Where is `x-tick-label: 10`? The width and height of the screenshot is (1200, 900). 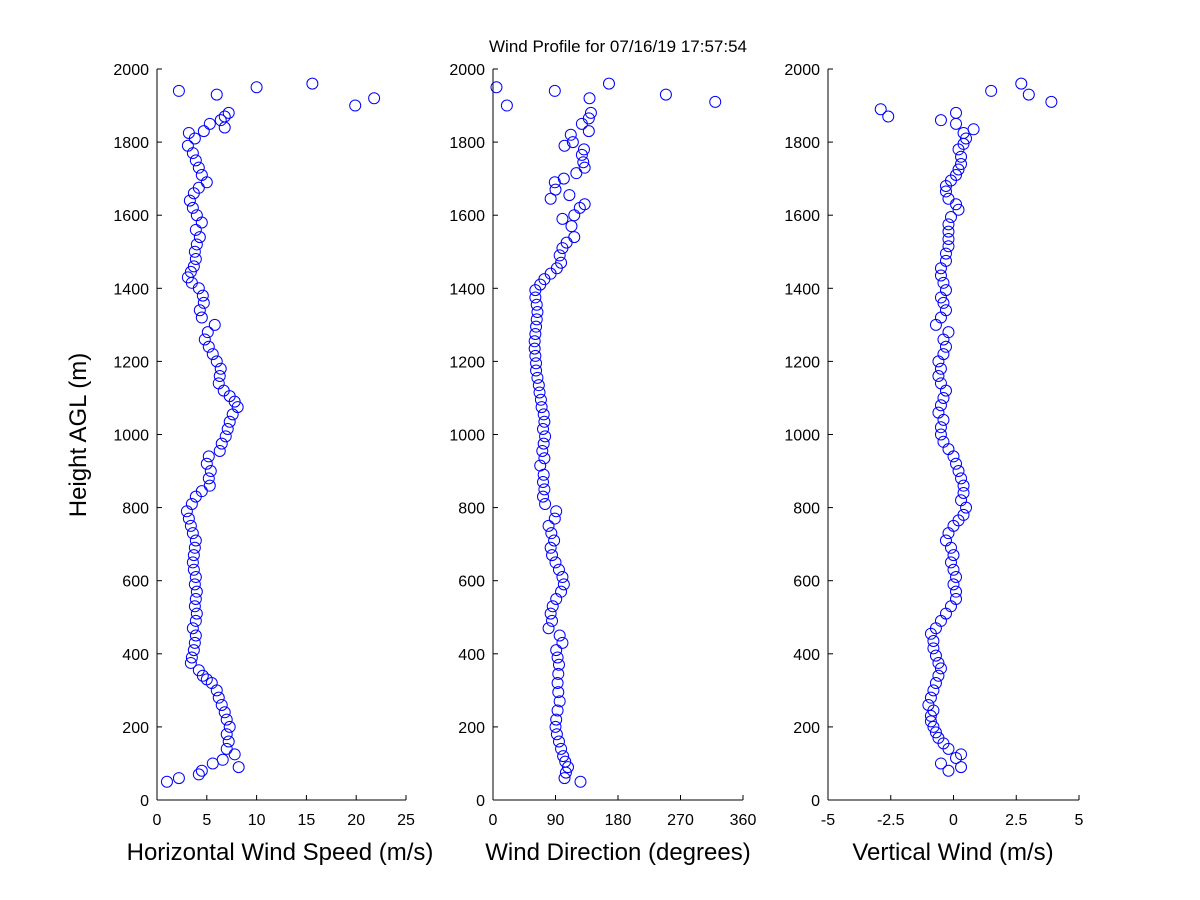
x-tick-label: 10 is located at coordinates (257, 820).